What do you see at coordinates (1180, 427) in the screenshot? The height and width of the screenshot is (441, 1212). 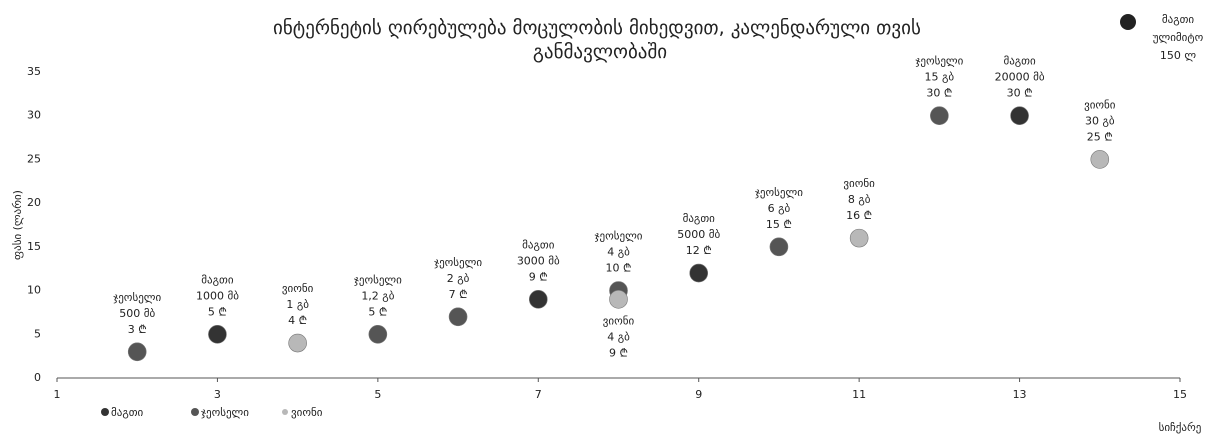 I see `x-axis-label: სიჩქარე` at bounding box center [1180, 427].